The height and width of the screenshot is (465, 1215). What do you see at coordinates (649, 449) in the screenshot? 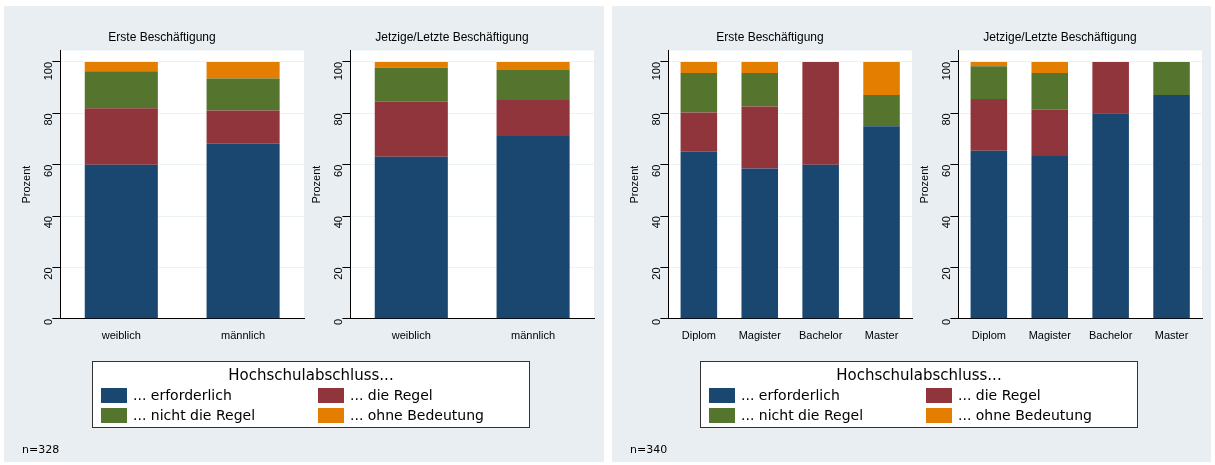
I see `text: n=340` at bounding box center [649, 449].